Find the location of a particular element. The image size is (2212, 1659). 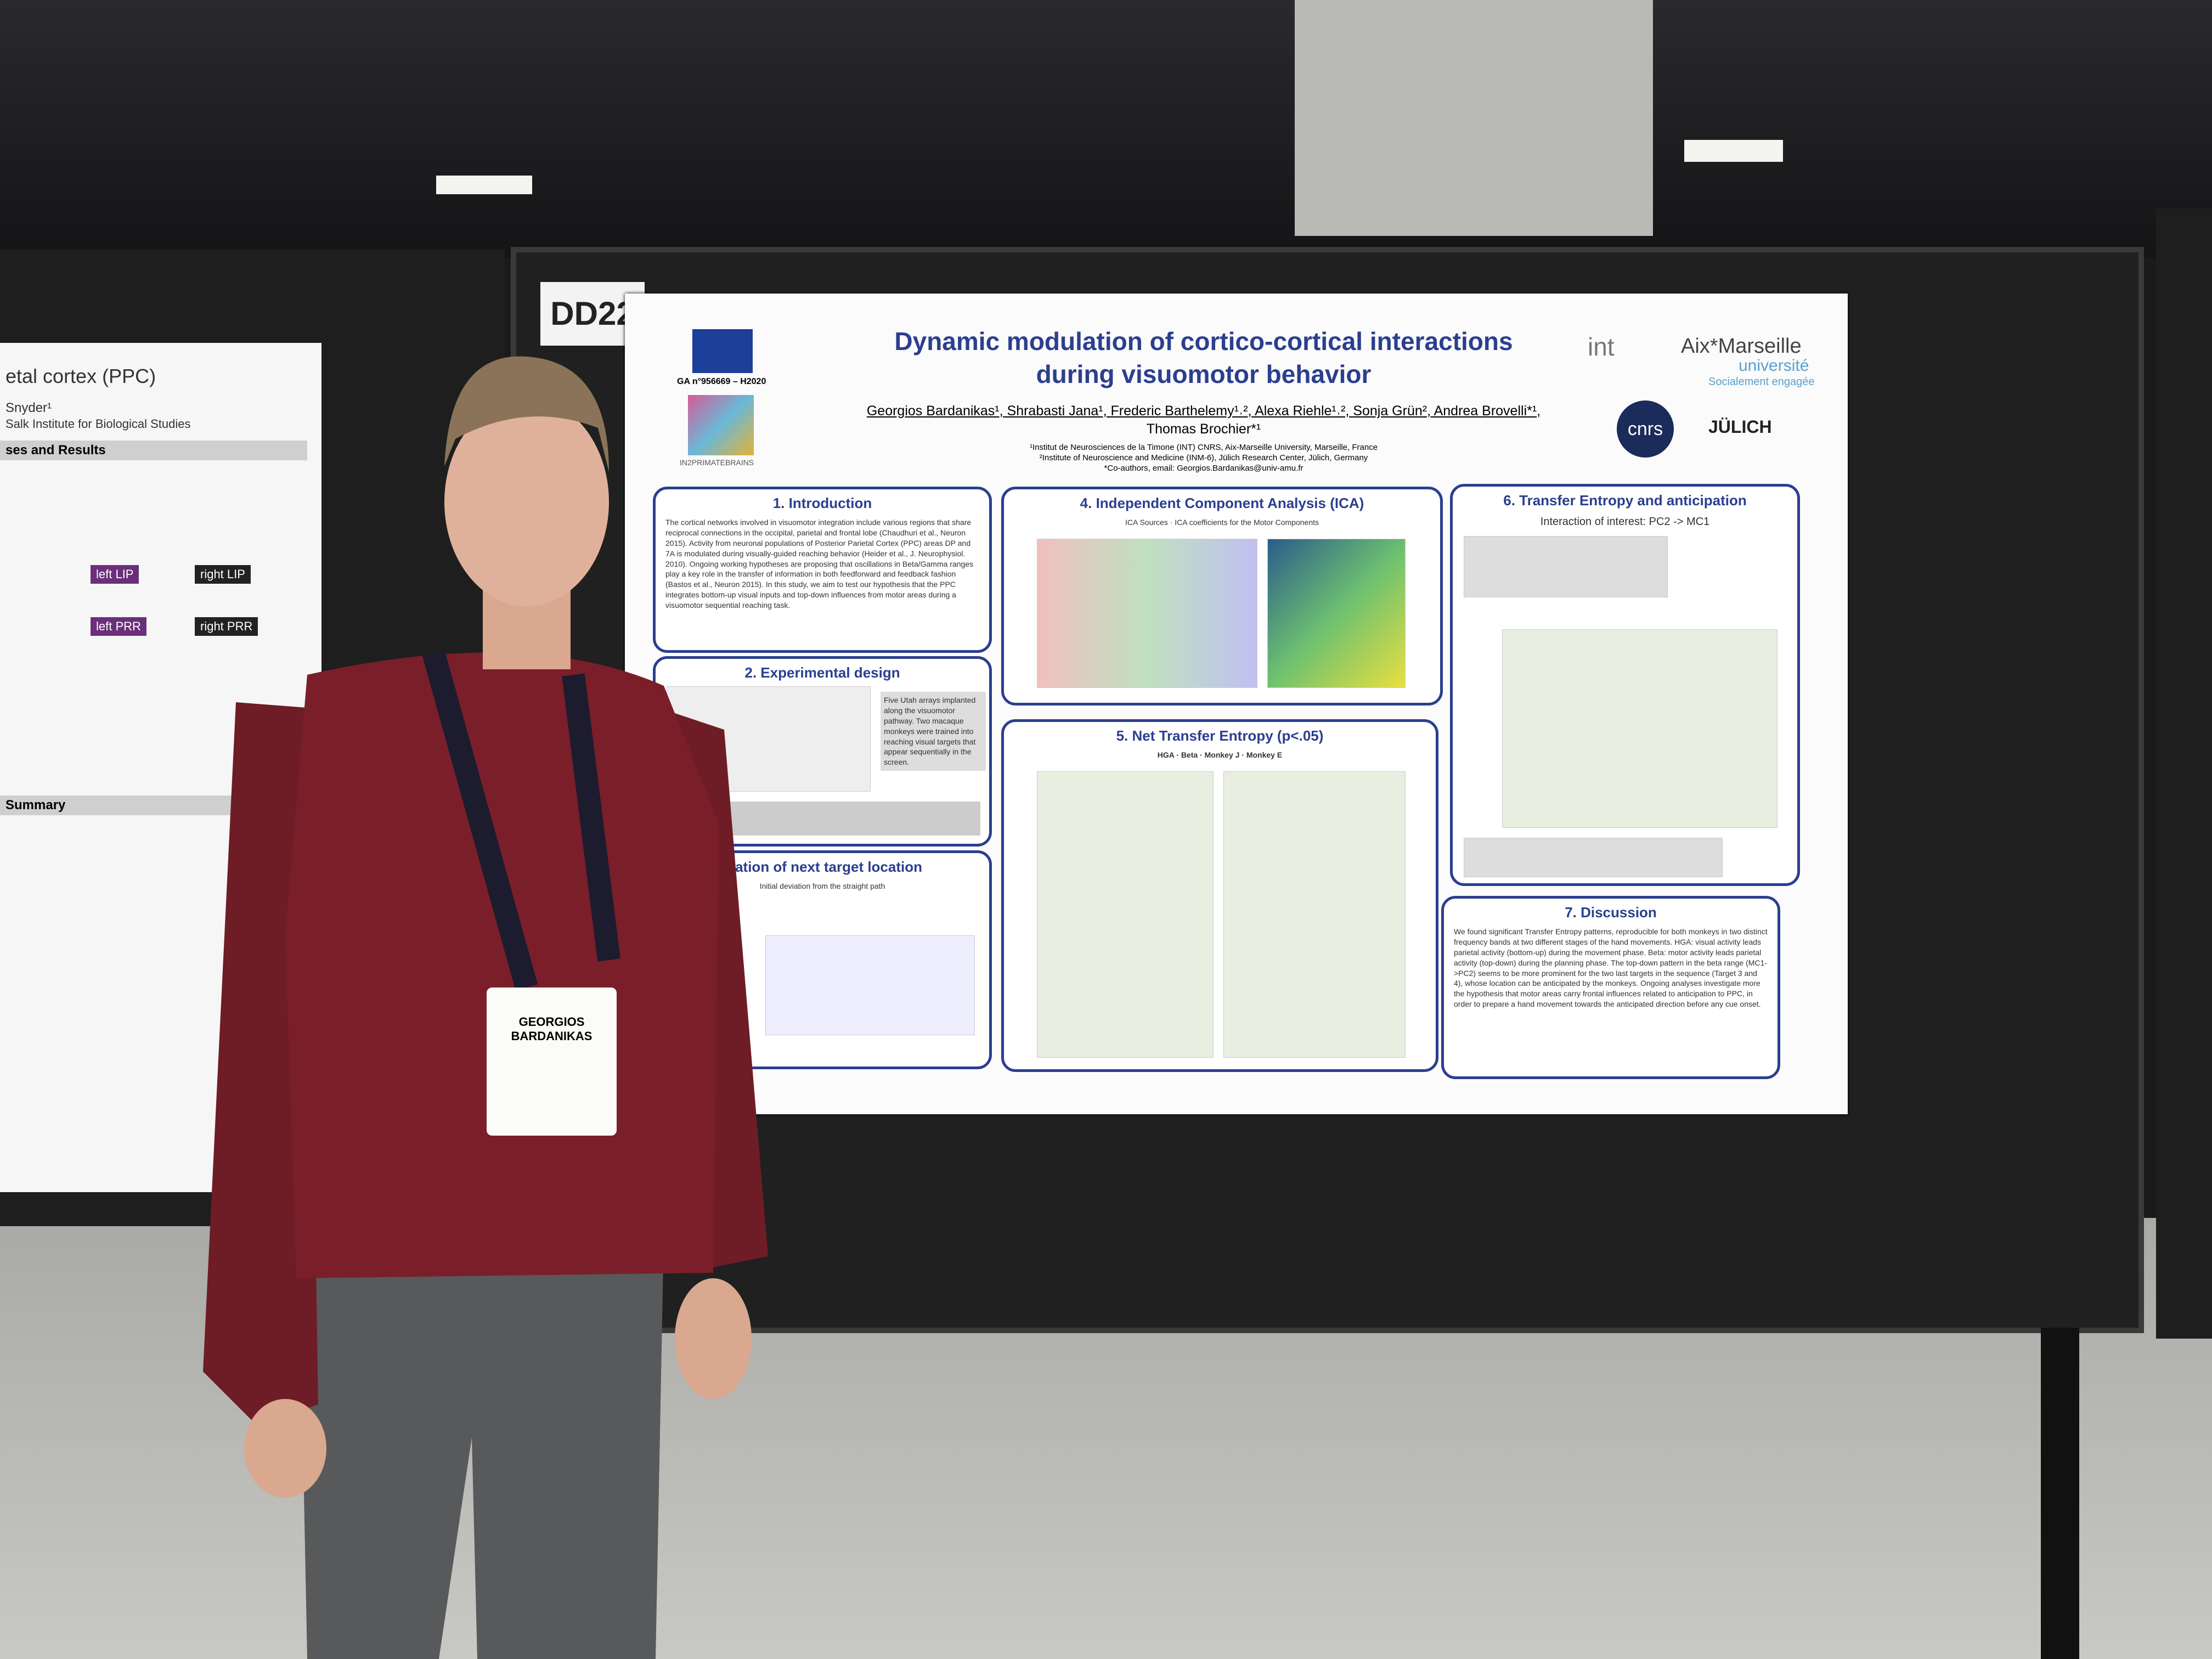

section-heading: 2. Experimental design is located at coordinates (822, 672).